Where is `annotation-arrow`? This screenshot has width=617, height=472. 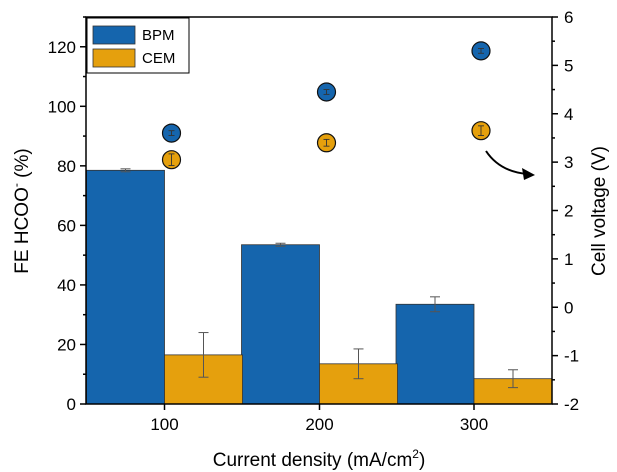 annotation-arrow is located at coordinates (510, 165).